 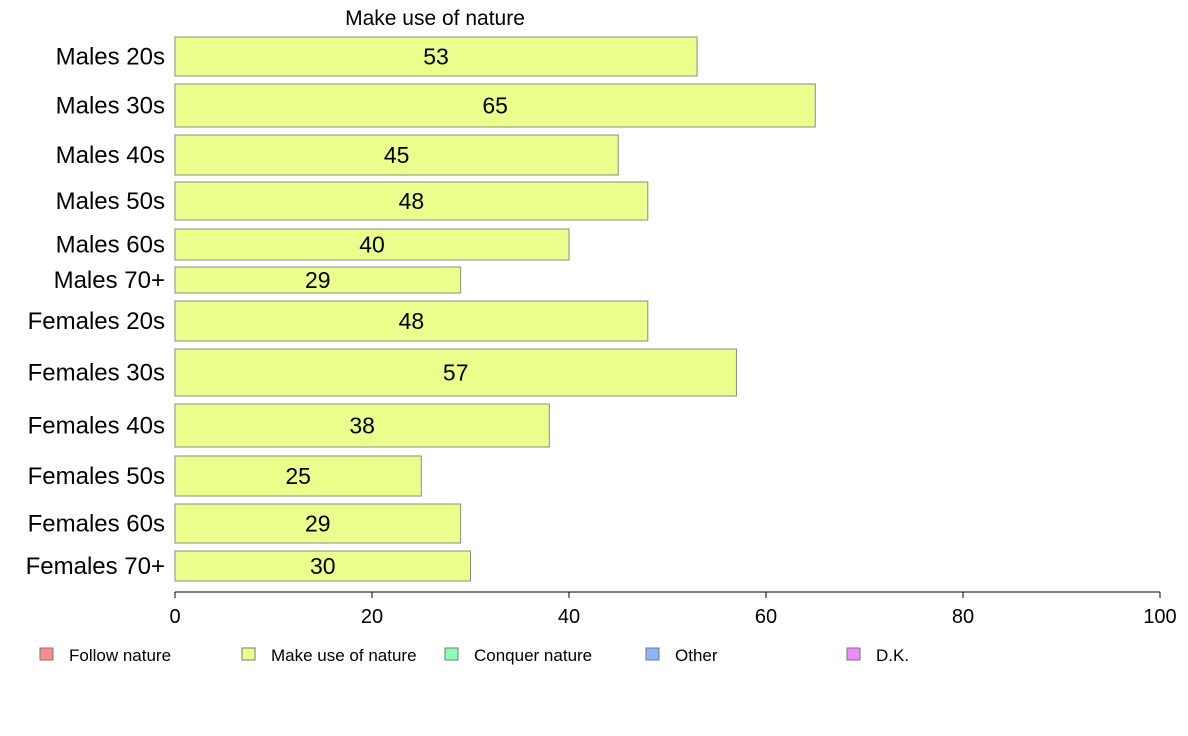 I want to click on data-label: 30, so click(x=323, y=566).